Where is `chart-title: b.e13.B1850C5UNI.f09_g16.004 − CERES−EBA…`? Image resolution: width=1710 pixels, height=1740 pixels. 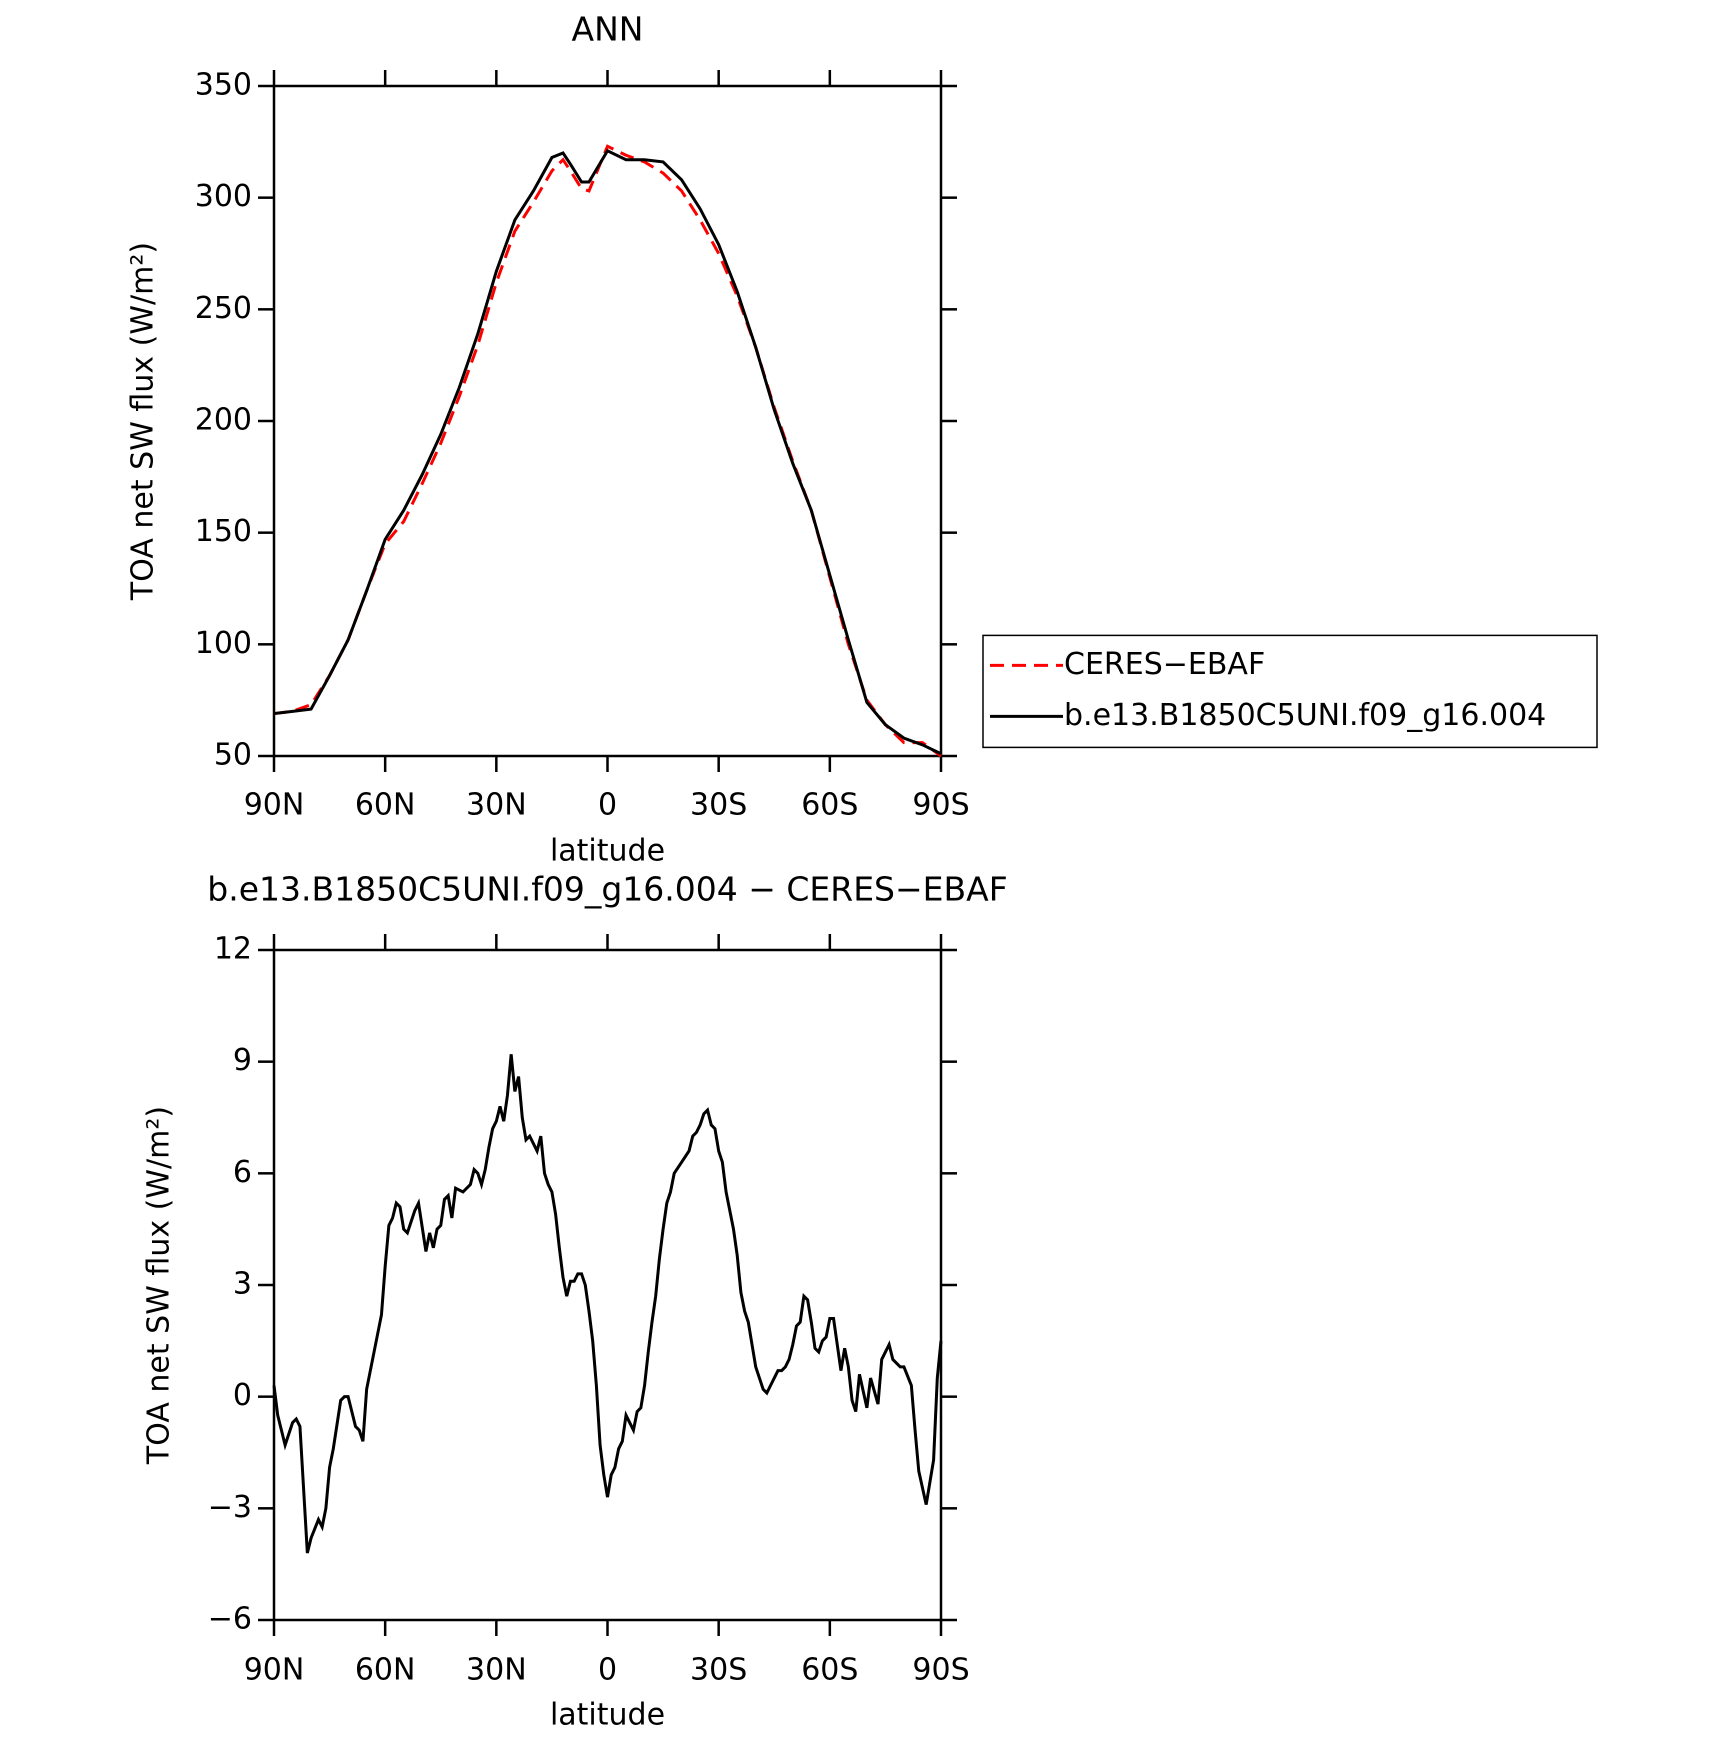
chart-title: b.e13.B1850C5UNI.f09_g16.004 − CERES−EBA… is located at coordinates (607, 889).